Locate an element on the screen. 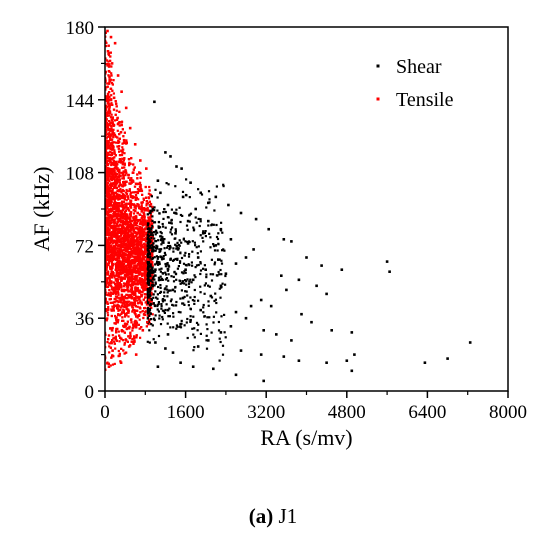 Image resolution: width=546 pixels, height=550 pixels. legend-item-shear: Shear is located at coordinates (409, 67).